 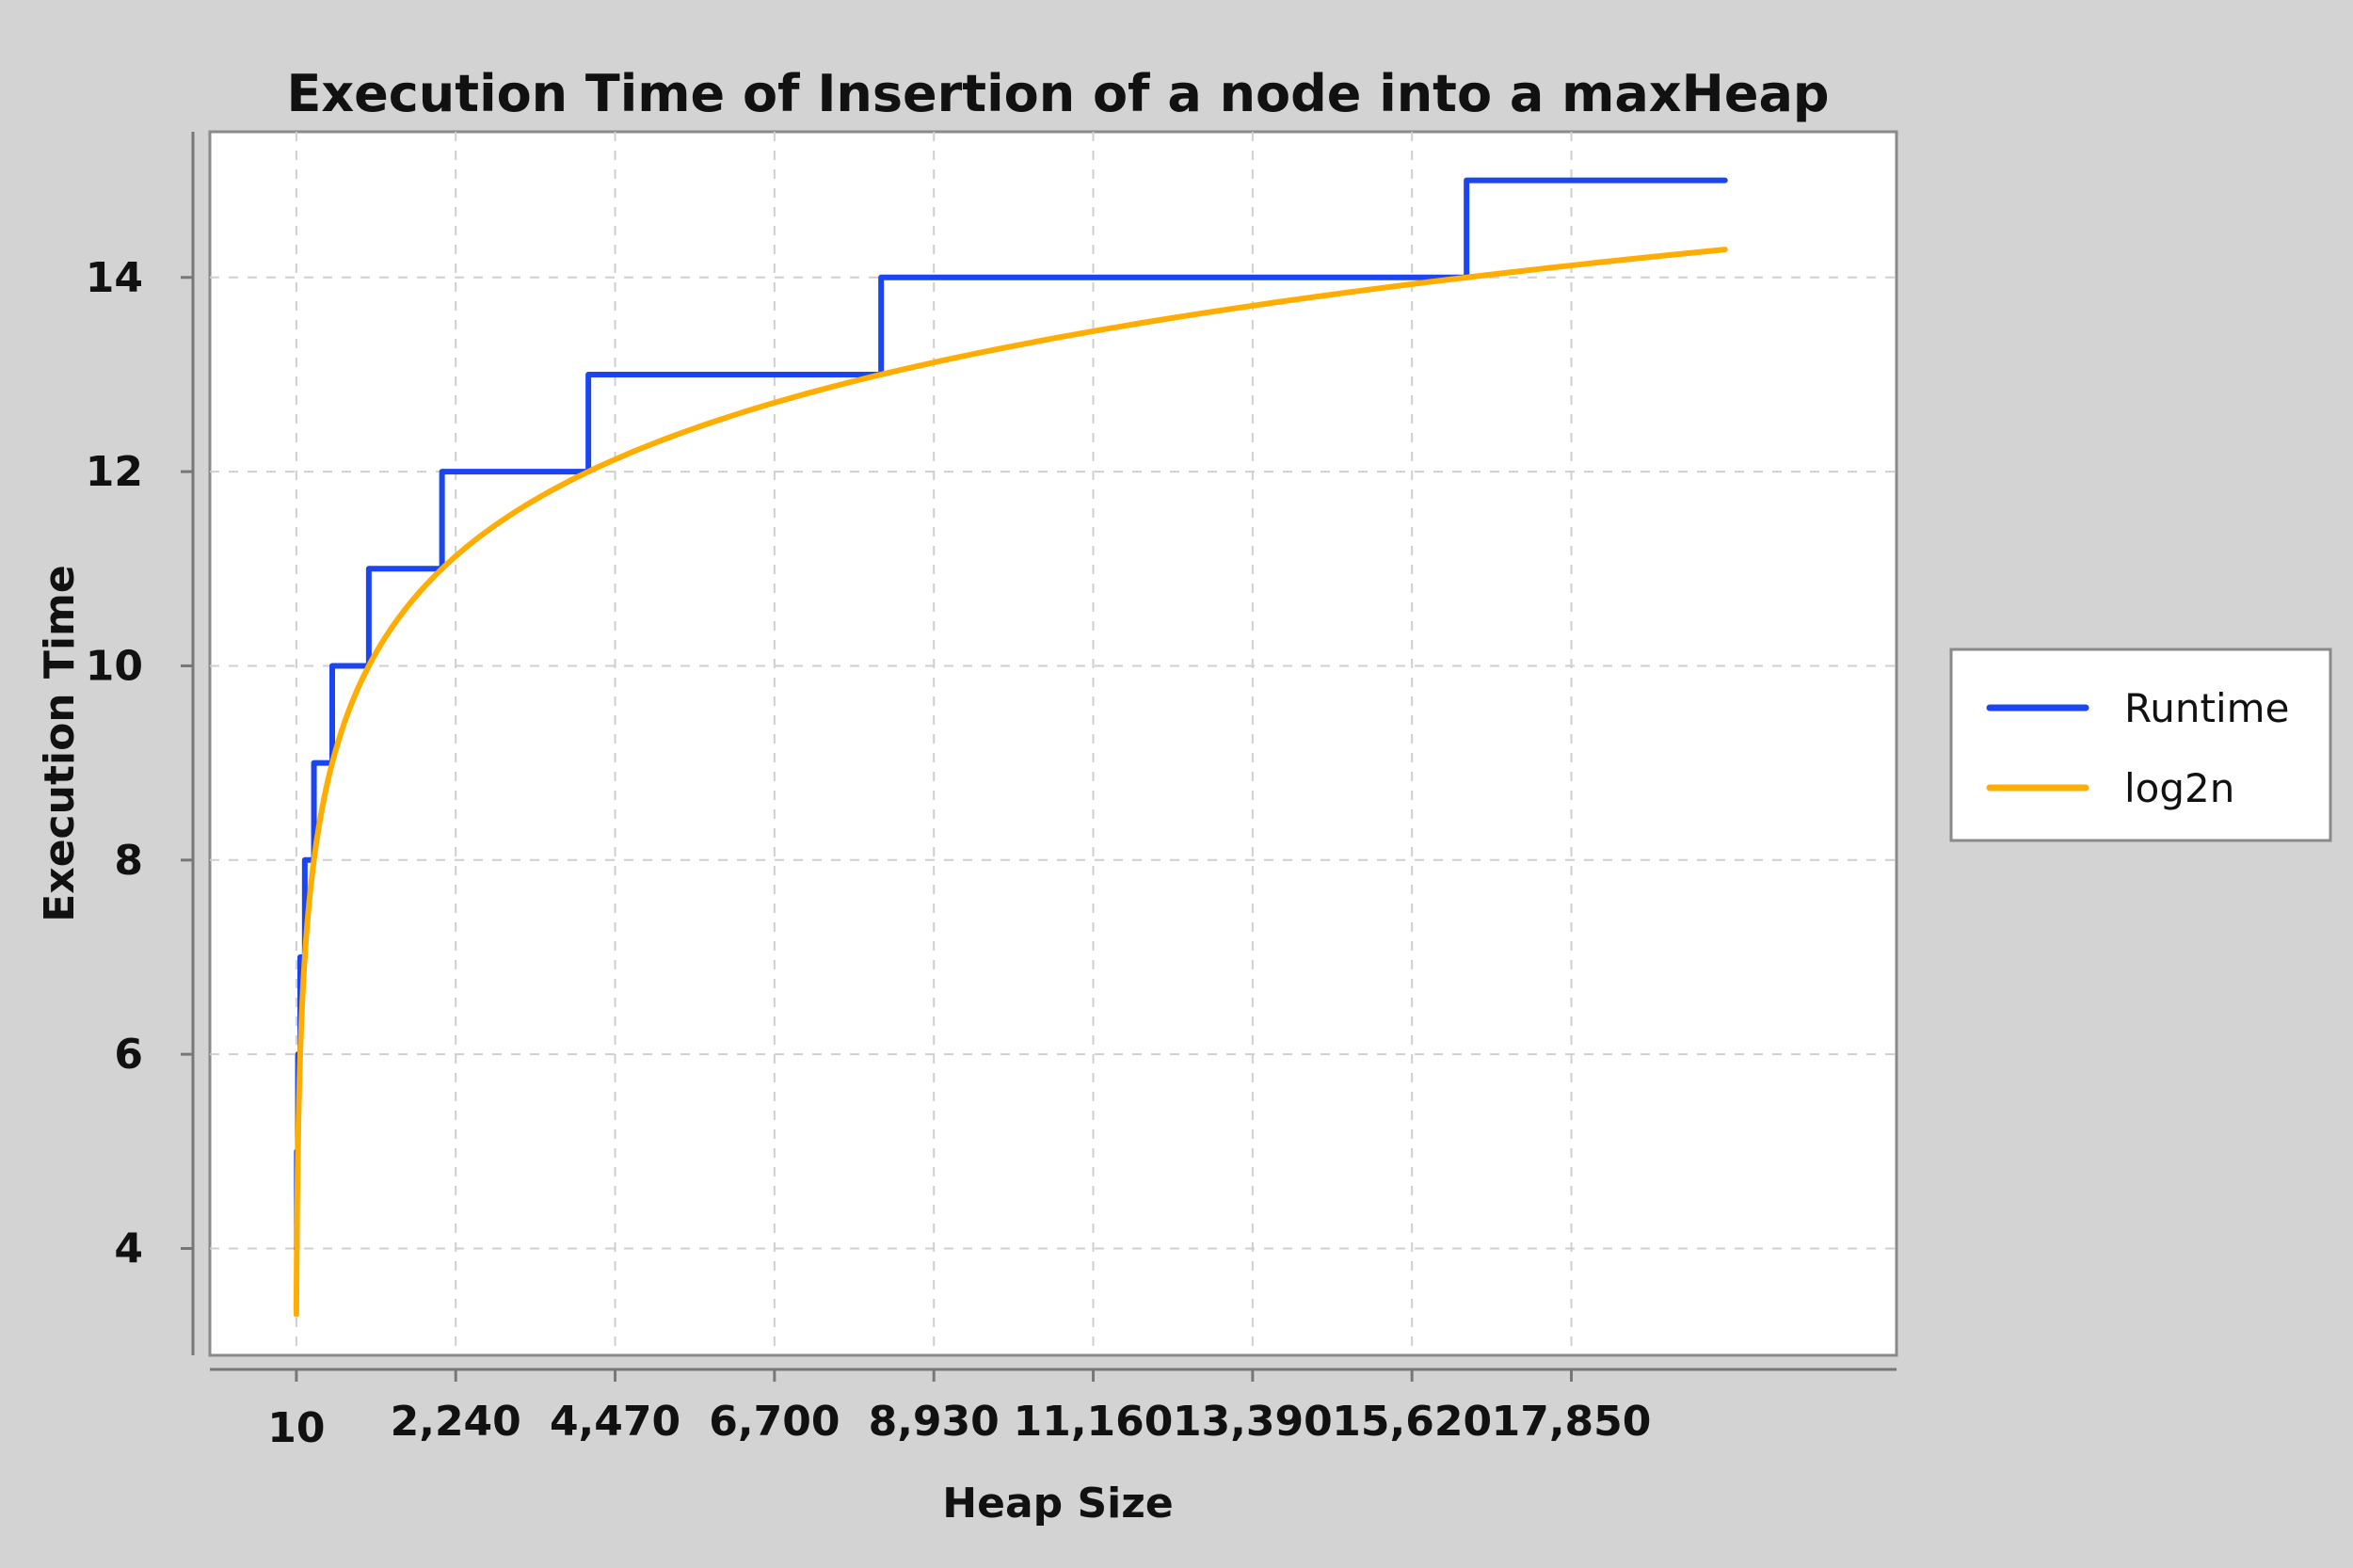 I want to click on x-tick-label: 6,700, so click(x=774, y=1422).